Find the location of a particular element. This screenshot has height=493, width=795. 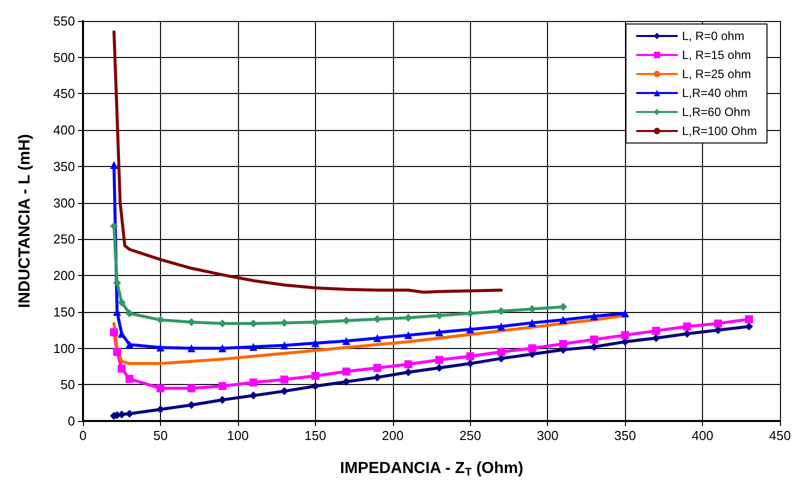

x-tick-label: 200 is located at coordinates (393, 435).